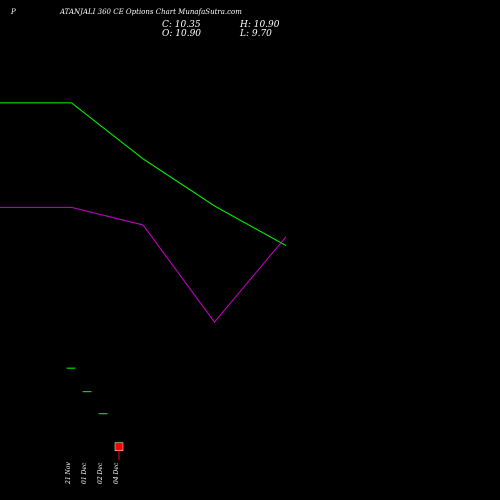  Describe the element at coordinates (256, 34) in the screenshot. I see `low-value: L: 9.70` at that location.